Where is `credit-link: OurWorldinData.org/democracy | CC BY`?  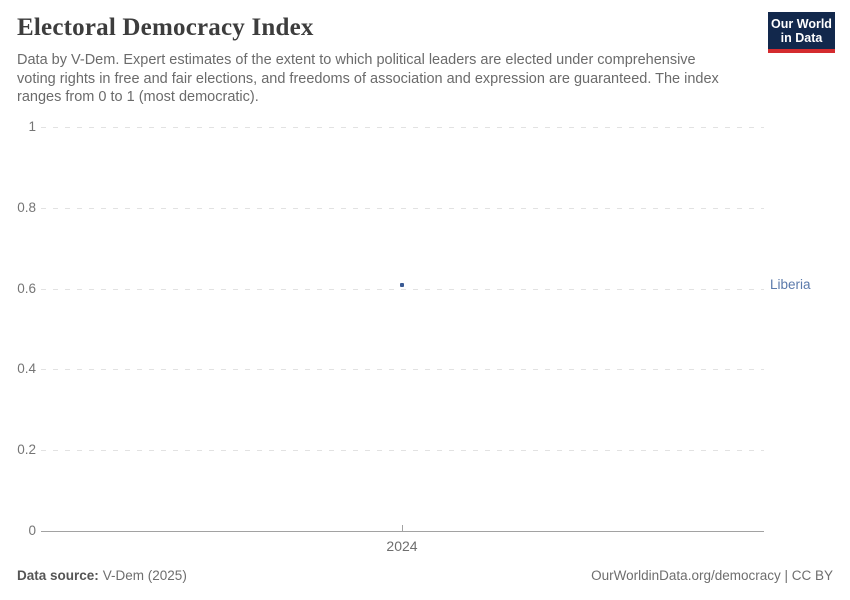 credit-link: OurWorldinData.org/democracy | CC BY is located at coordinates (712, 575).